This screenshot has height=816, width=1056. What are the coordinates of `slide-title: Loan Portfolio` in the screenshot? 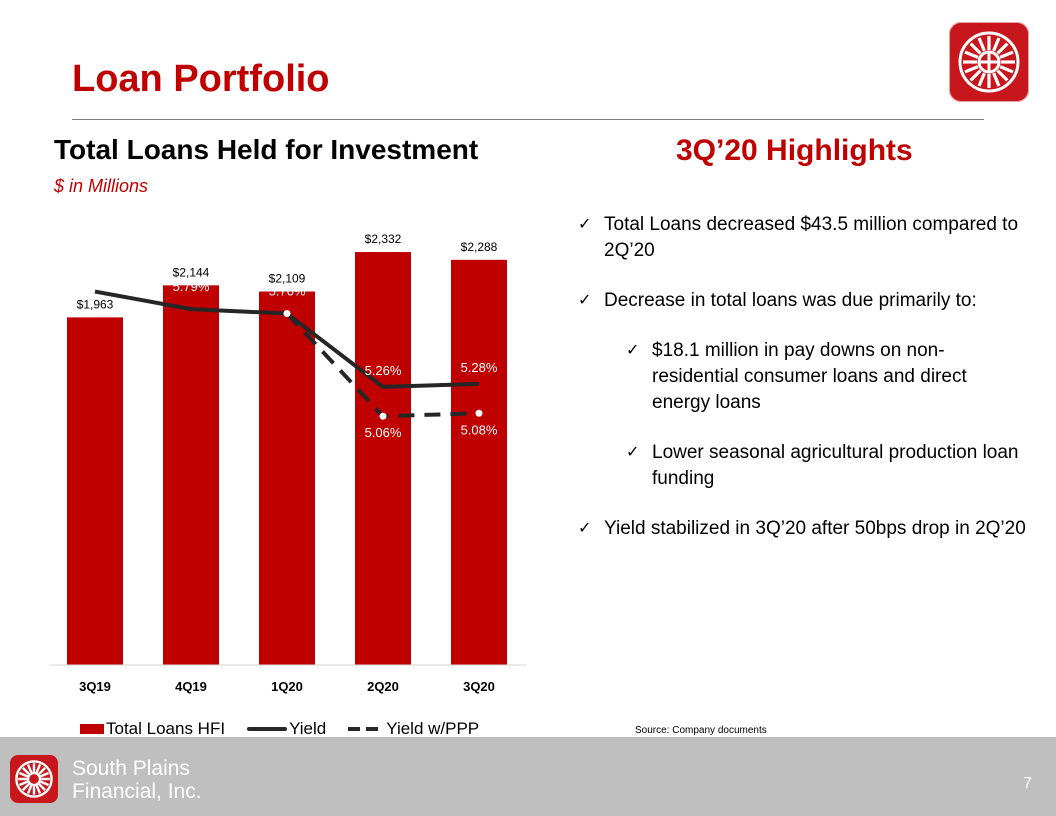 It's located at (201, 79).